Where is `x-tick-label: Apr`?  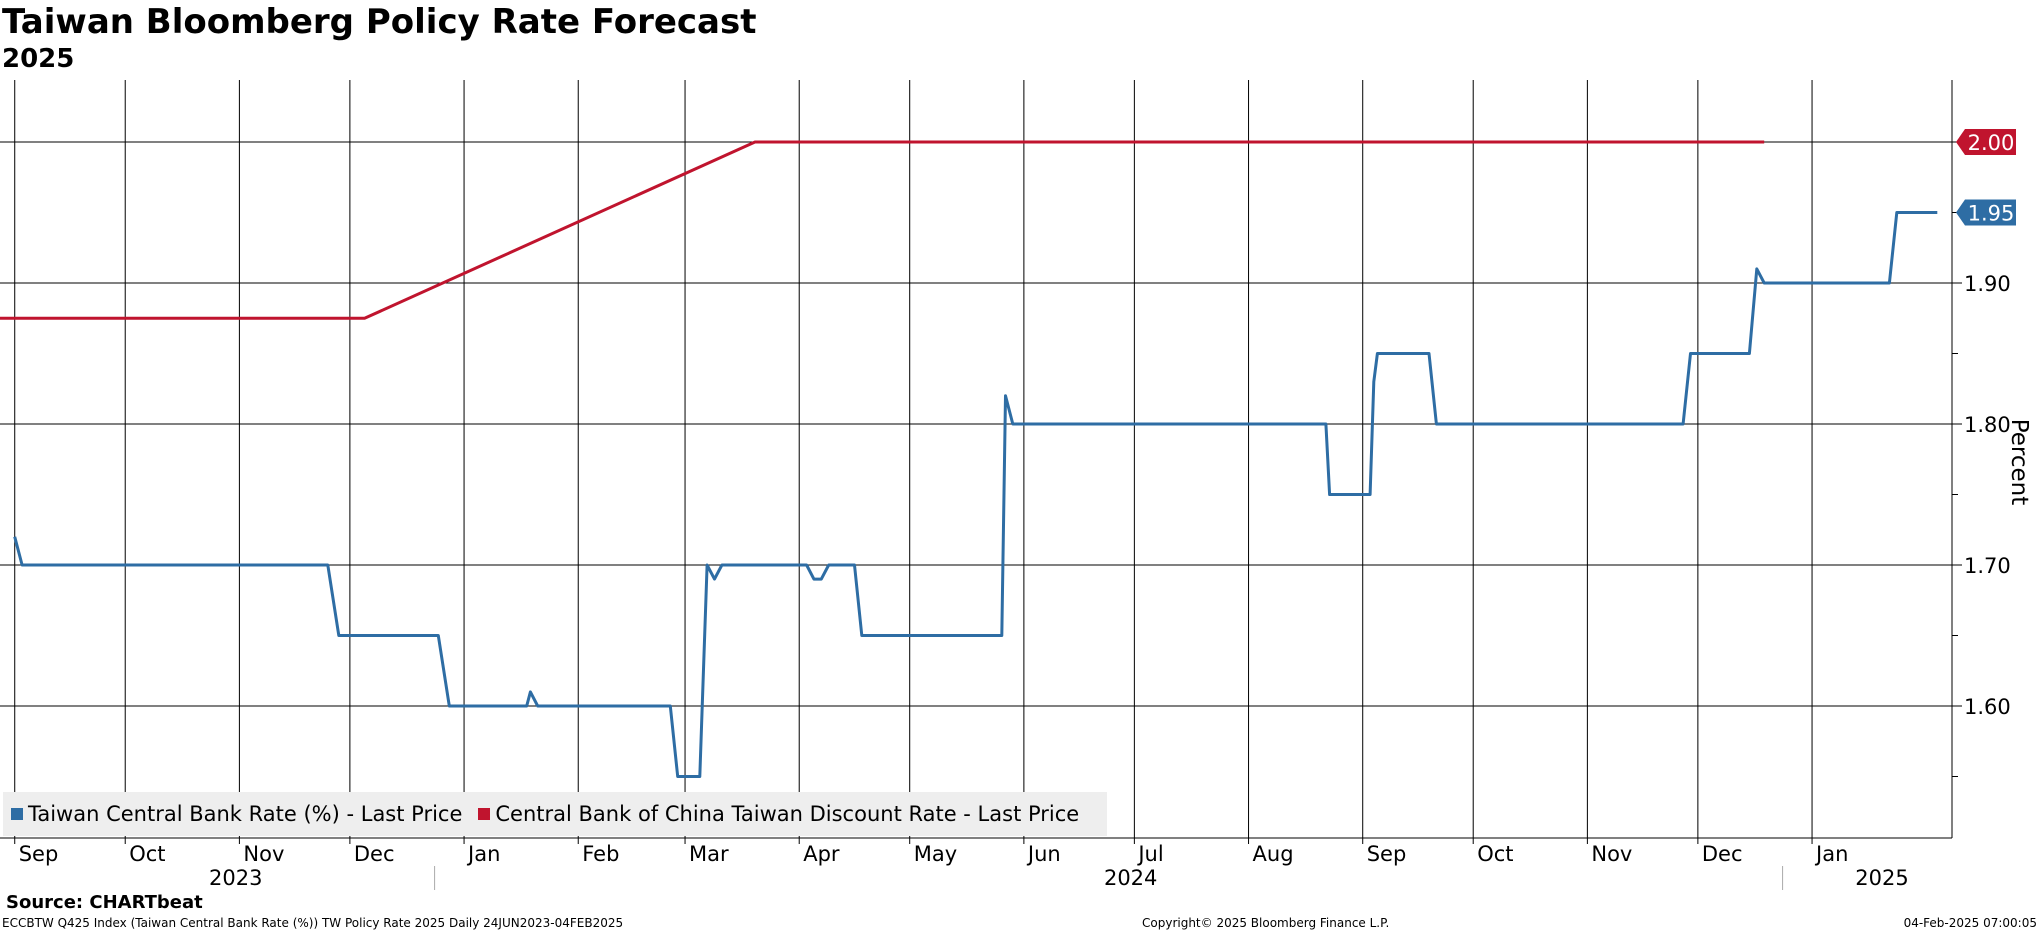 x-tick-label: Apr is located at coordinates (821, 854).